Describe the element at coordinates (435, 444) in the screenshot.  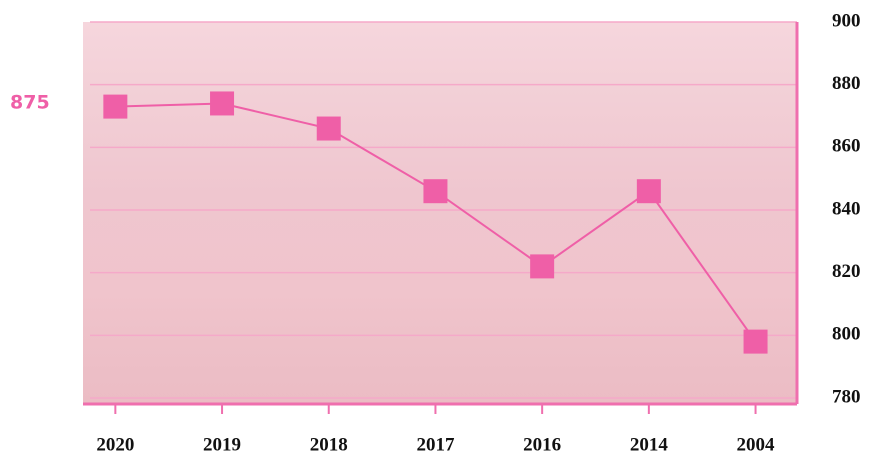
I see `x-tick-label: 2017` at that location.